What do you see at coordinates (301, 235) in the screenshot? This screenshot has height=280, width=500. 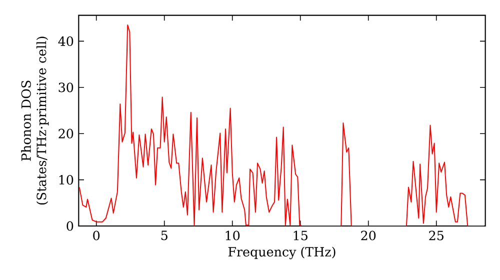 I see `x-tick-label: 15` at bounding box center [301, 235].